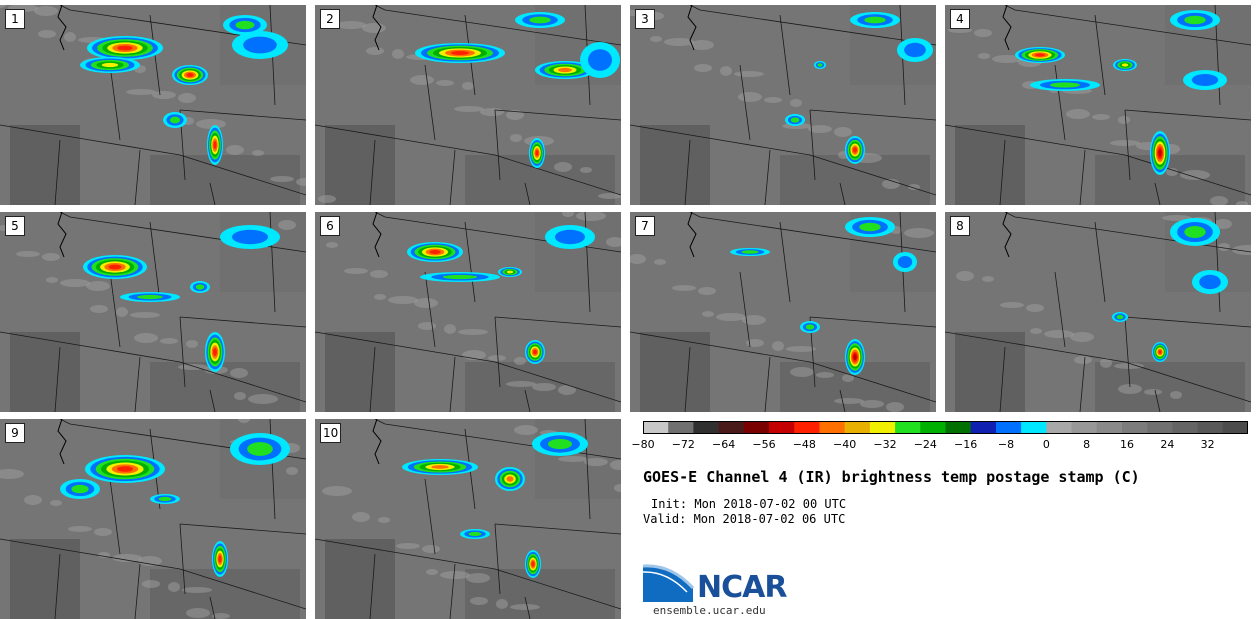 The height and width of the screenshot is (619, 1260). I want to click on ir-map, so click(153, 519).